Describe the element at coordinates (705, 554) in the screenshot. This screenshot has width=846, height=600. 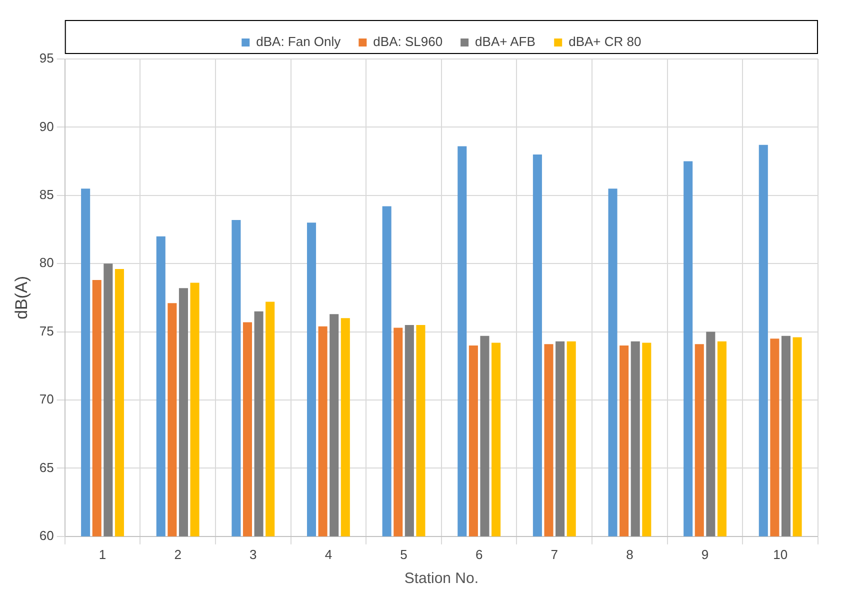
I see `x-tick-label: 9` at that location.